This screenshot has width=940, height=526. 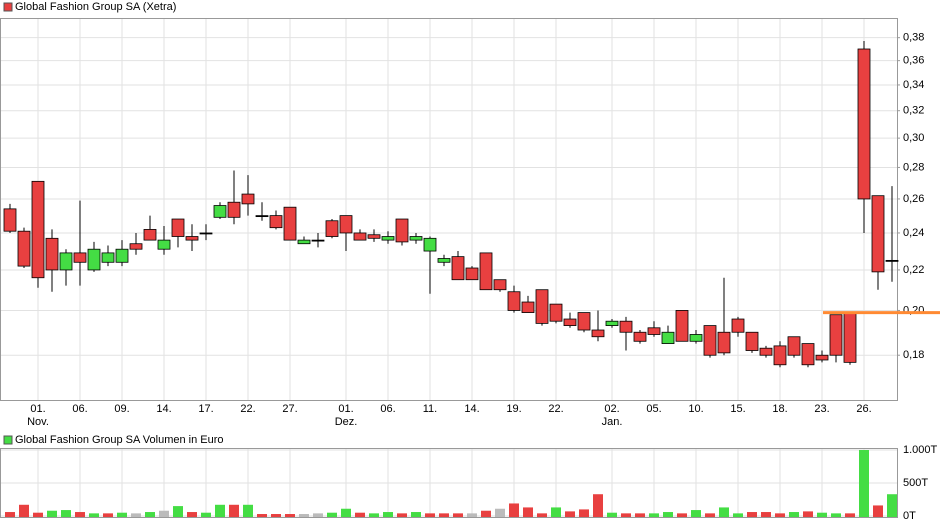 I want to click on y-tick-label: 0T, so click(x=909, y=516).